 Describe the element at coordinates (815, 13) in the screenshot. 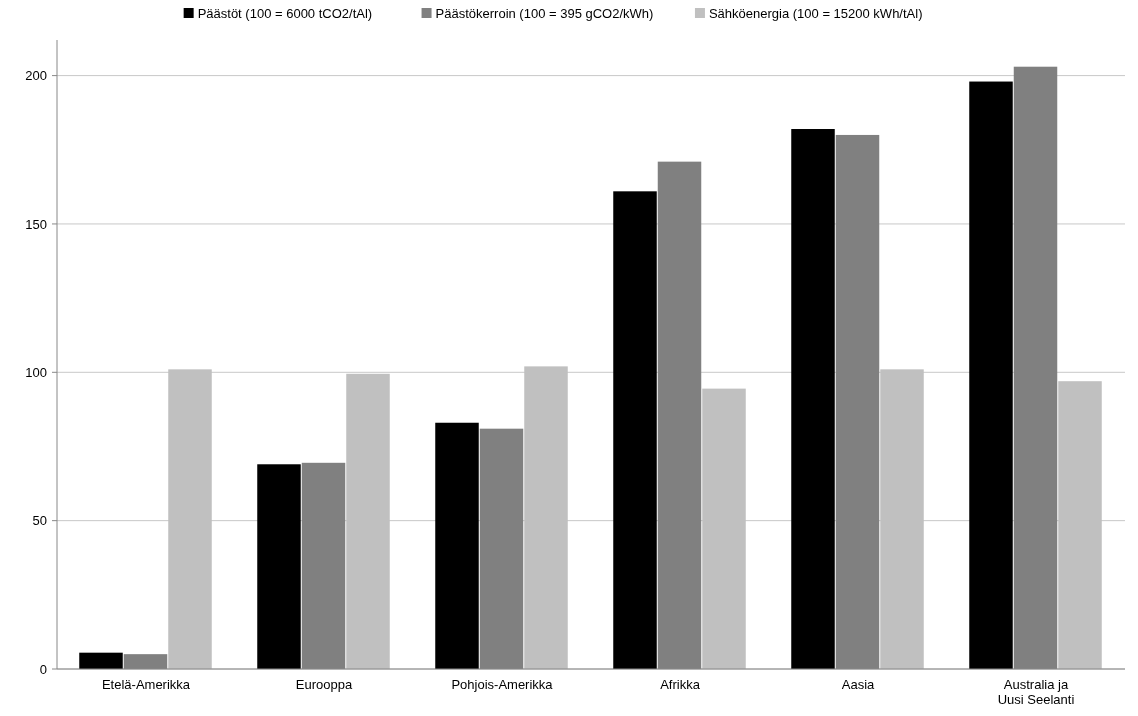

I see `legend-label: Sähköenergia (100 = 15200 kWh/tAl)` at that location.